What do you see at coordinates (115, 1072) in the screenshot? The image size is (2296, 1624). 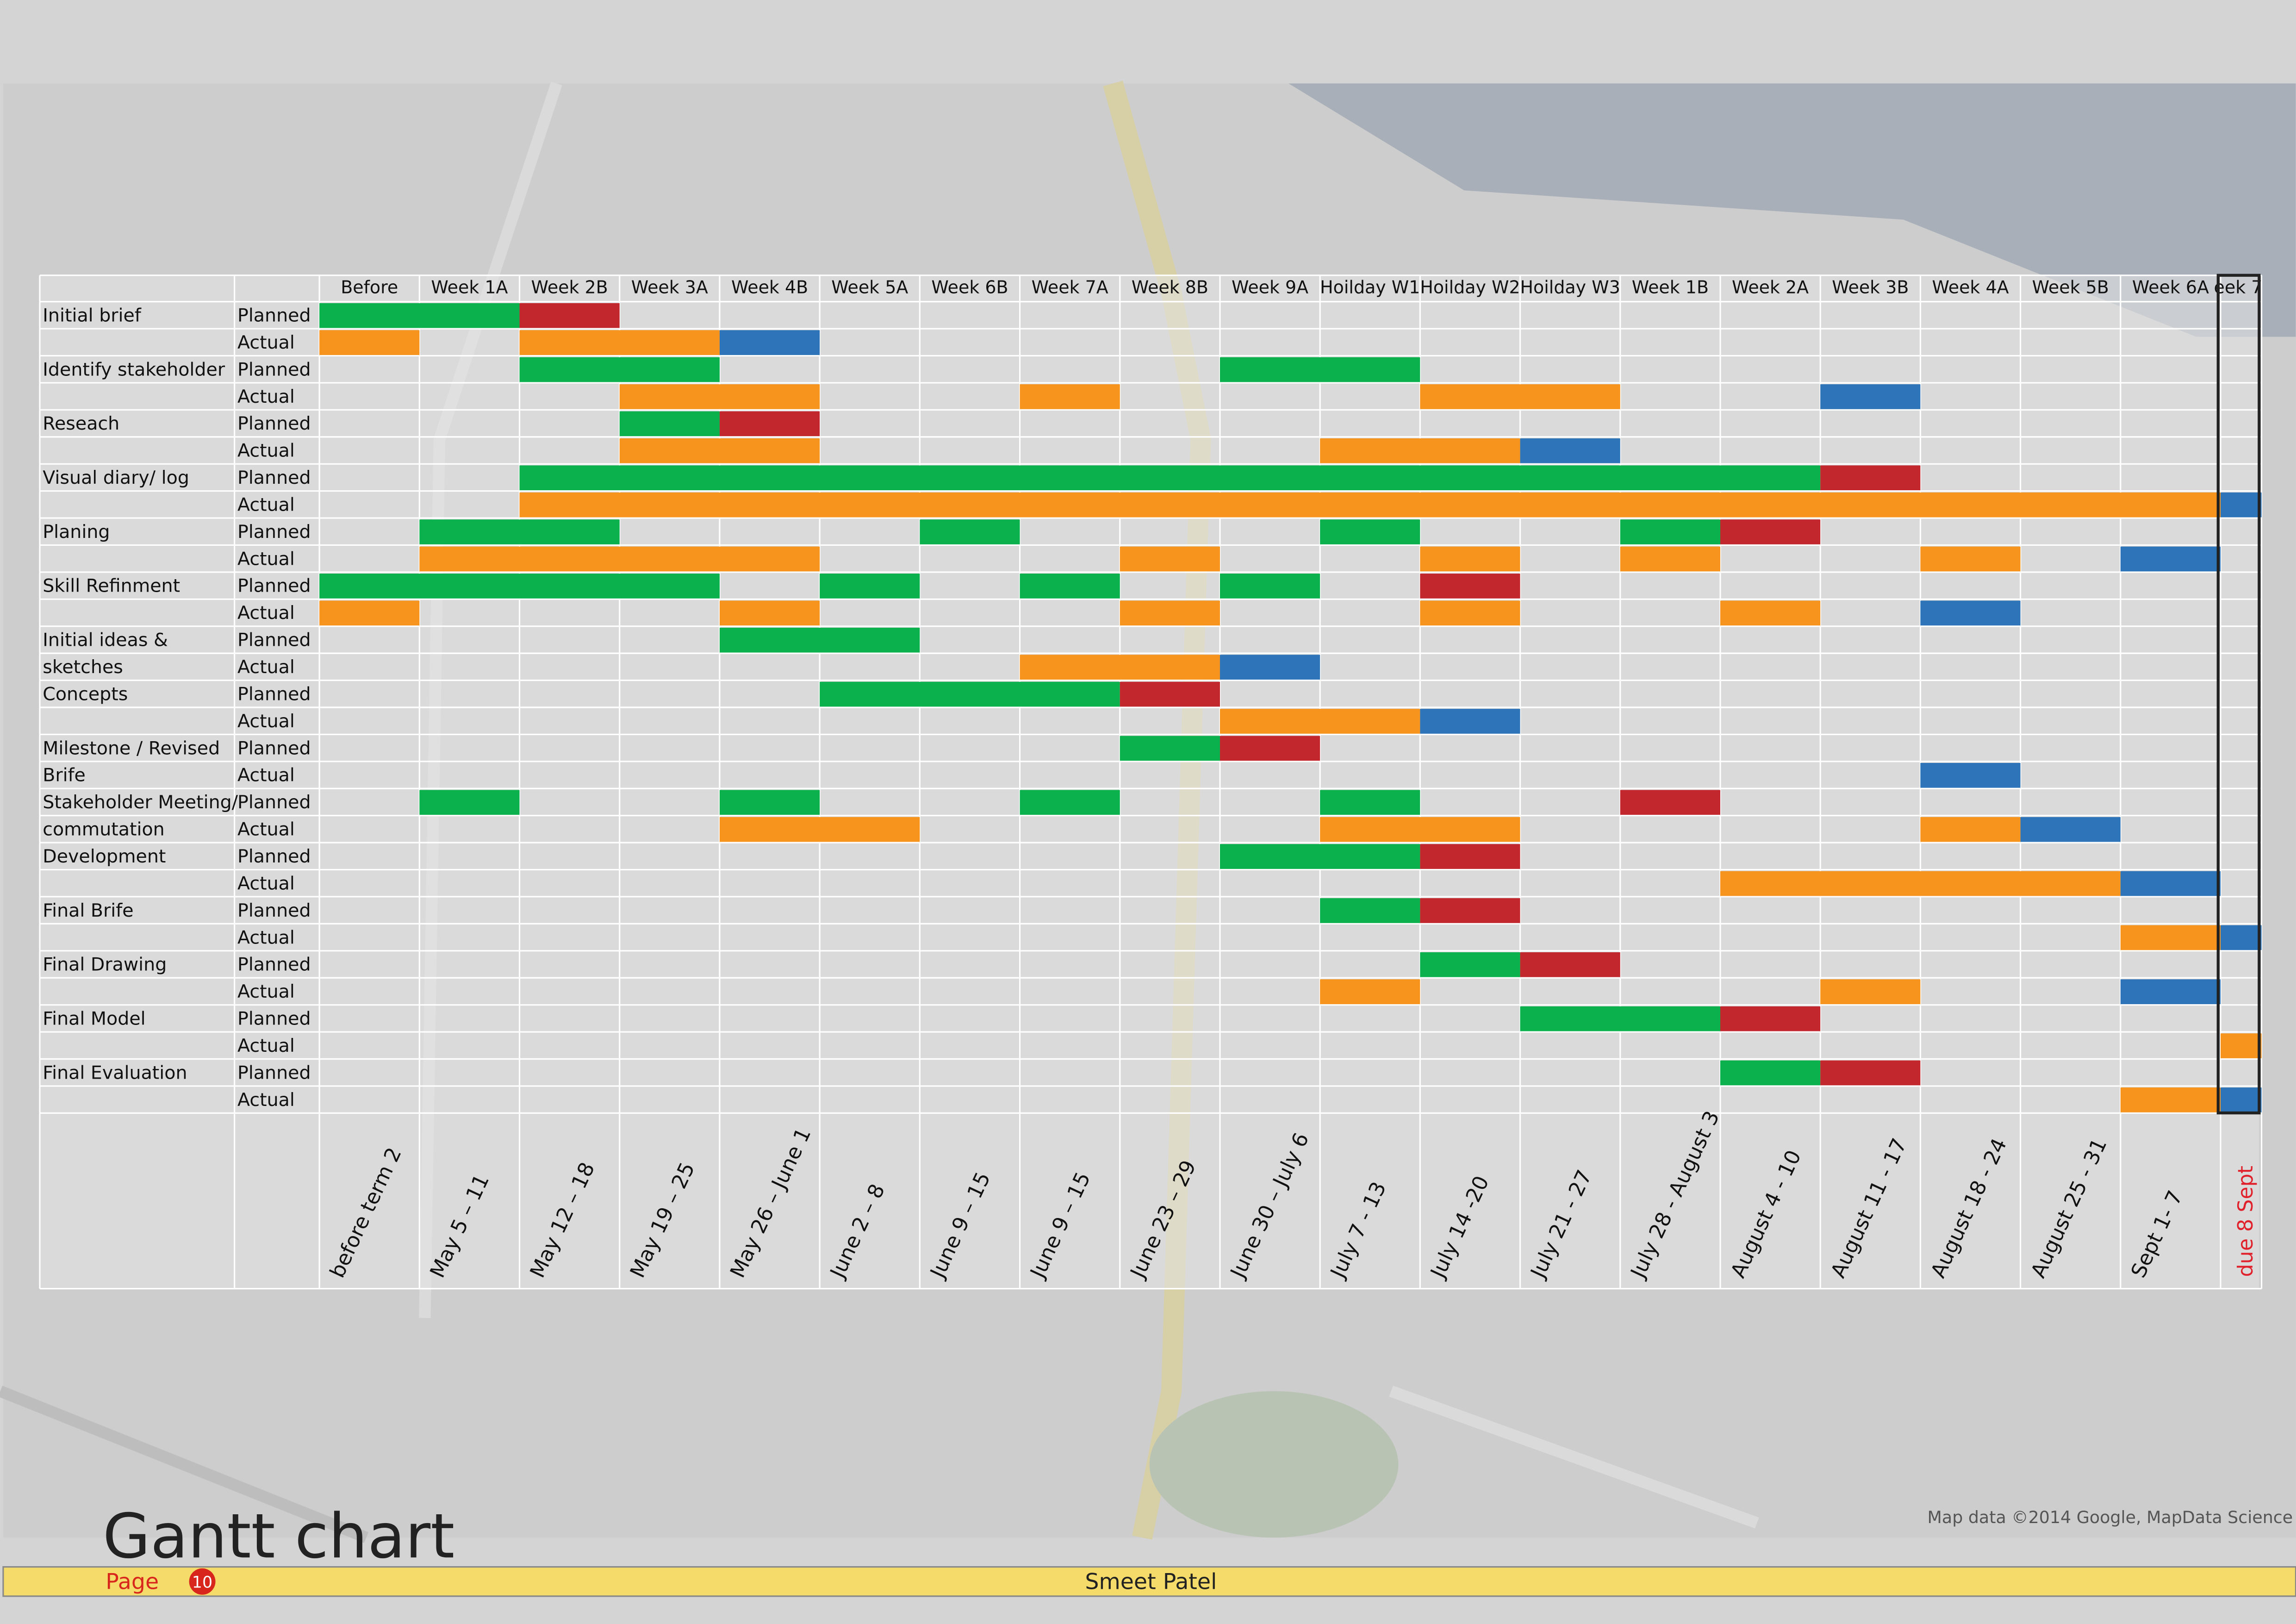 I see `task-label: Final Evaluation` at bounding box center [115, 1072].